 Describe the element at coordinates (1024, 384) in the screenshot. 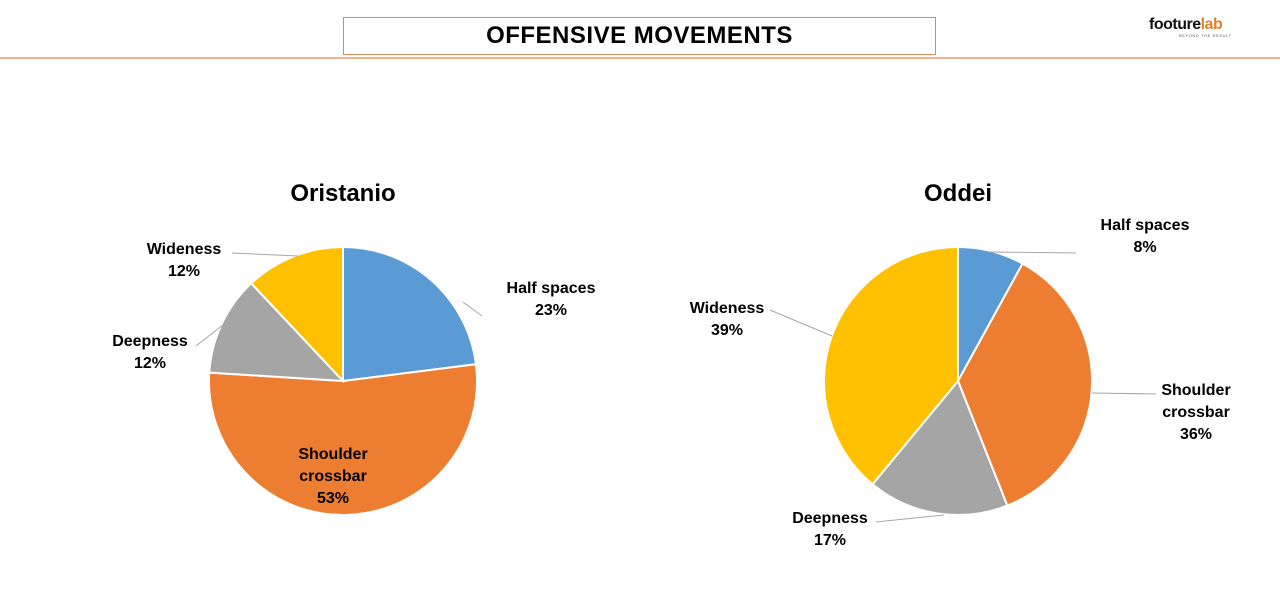

I see `pie-slice-oddei-shoulder-crossbar` at that location.